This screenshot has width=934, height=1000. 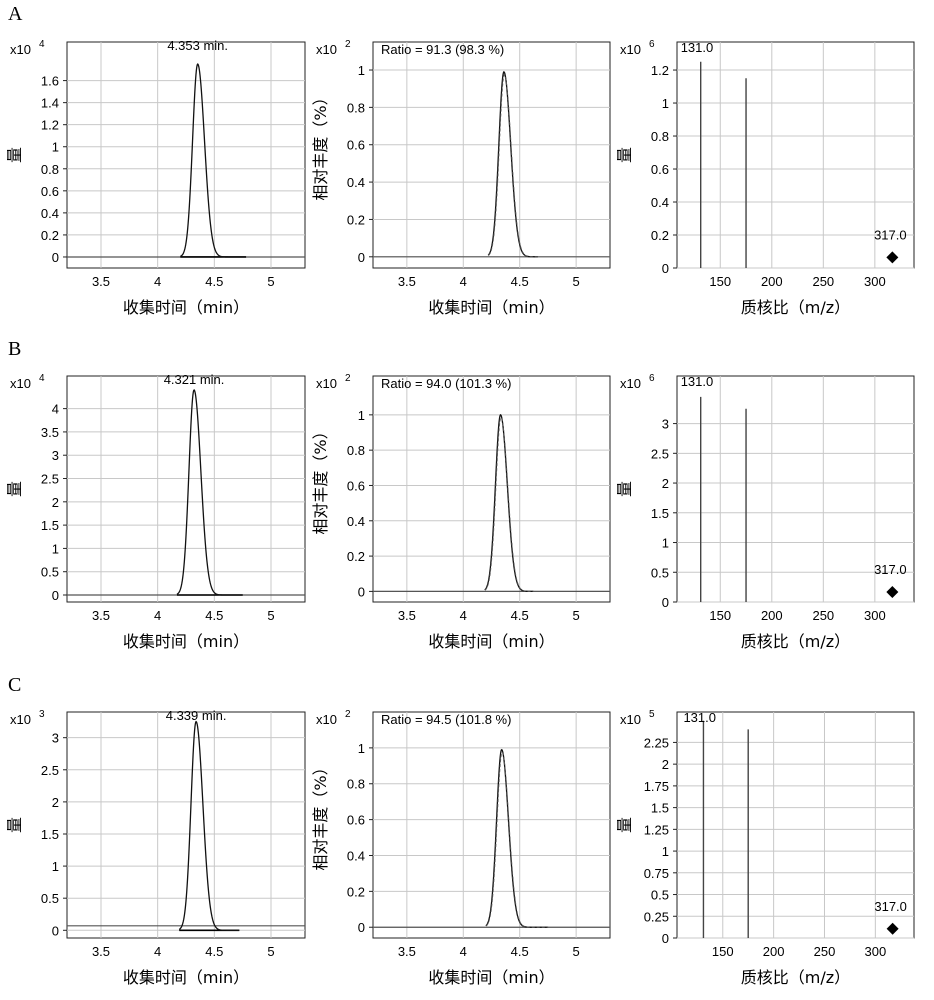 I want to click on axis-exponent: 4, so click(x=42, y=378).